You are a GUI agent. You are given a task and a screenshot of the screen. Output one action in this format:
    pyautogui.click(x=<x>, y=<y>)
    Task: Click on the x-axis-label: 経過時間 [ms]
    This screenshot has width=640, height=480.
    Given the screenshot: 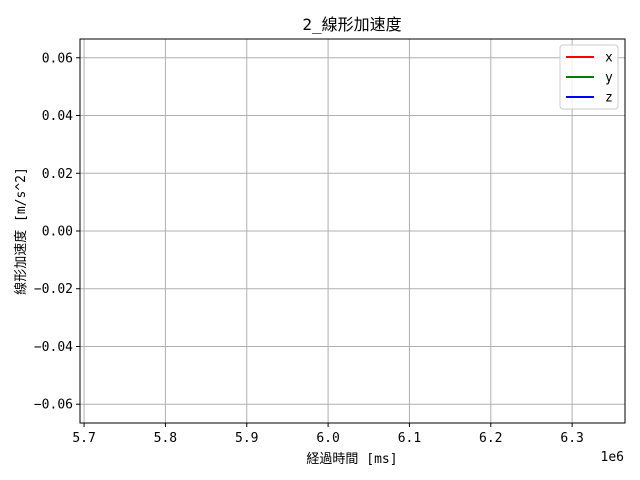 What is the action you would take?
    pyautogui.click(x=351, y=459)
    